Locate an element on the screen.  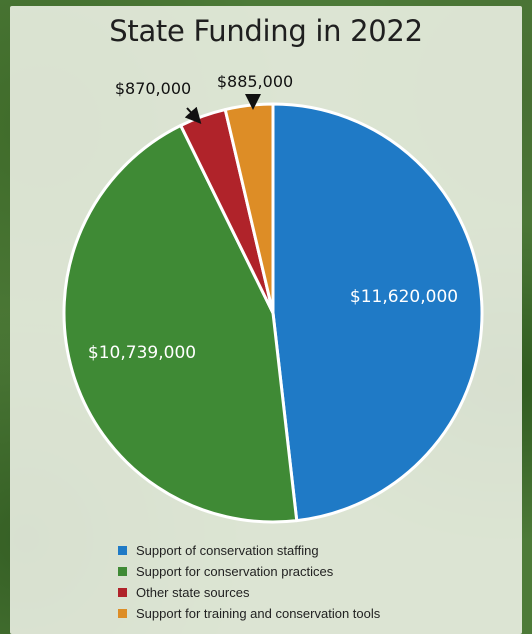
legend-label: Other state sources is located at coordinates (193, 592).